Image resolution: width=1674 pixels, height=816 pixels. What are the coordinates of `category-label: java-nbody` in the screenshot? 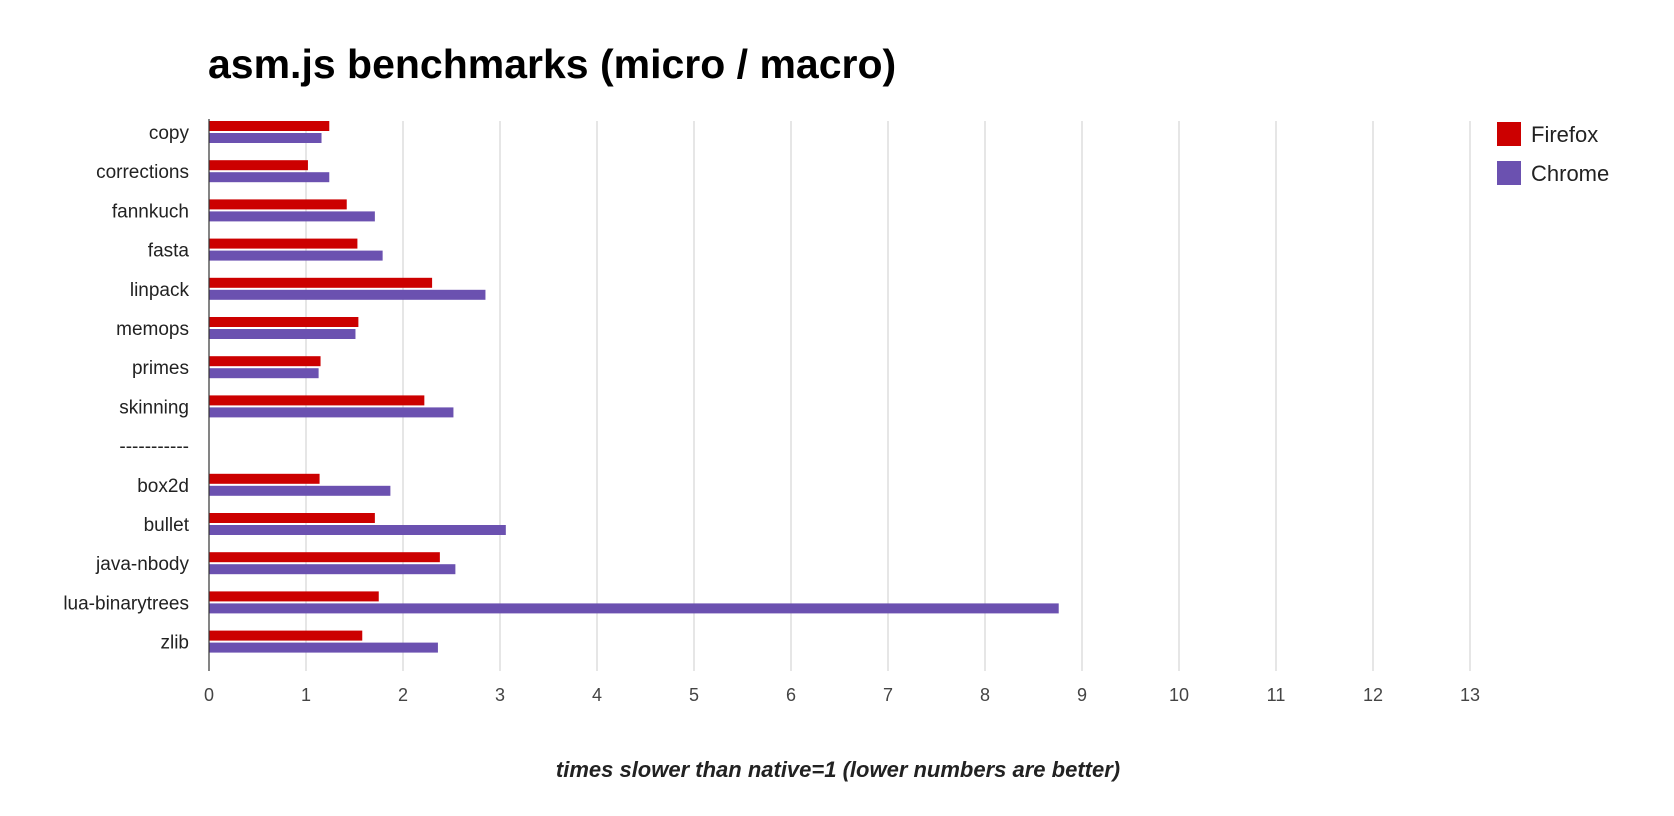 It's located at (142, 564).